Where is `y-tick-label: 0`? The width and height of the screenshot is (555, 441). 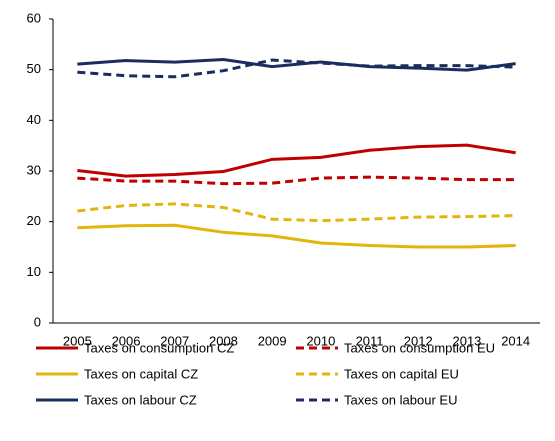
y-tick-label: 0 is located at coordinates (37, 321).